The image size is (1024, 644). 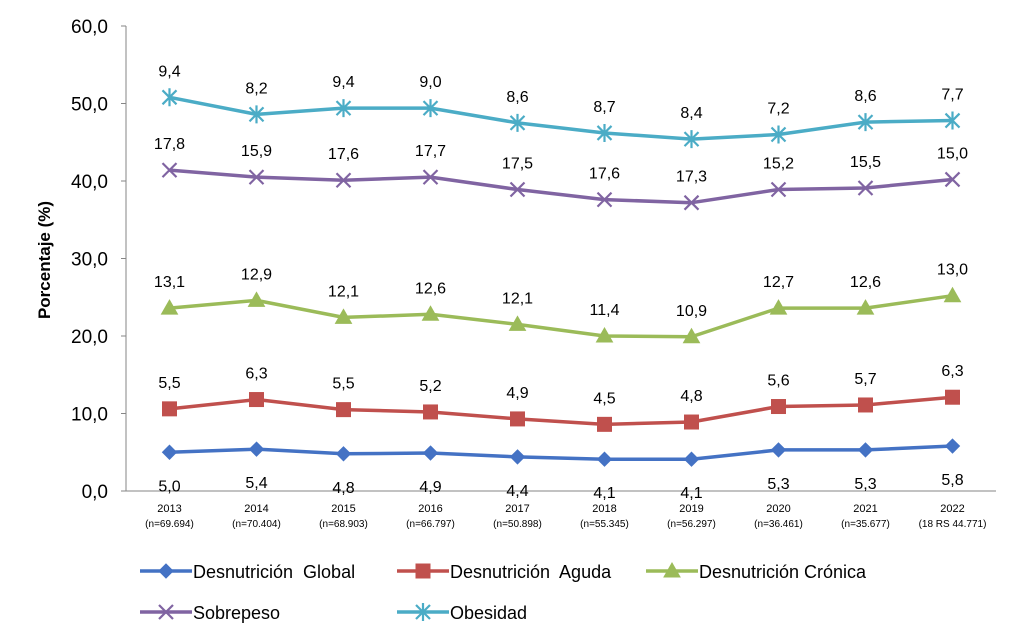 What do you see at coordinates (865, 509) in the screenshot?
I see `x-tick-year: 2021` at bounding box center [865, 509].